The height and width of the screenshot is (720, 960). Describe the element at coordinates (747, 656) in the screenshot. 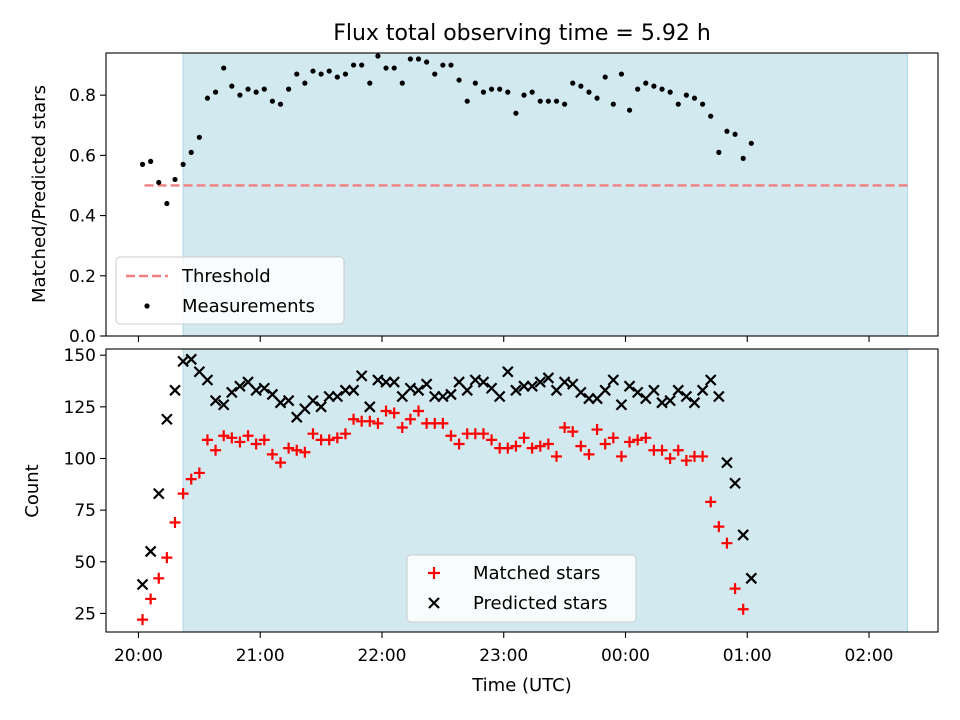

I see `x-tick-label: 01:00` at that location.